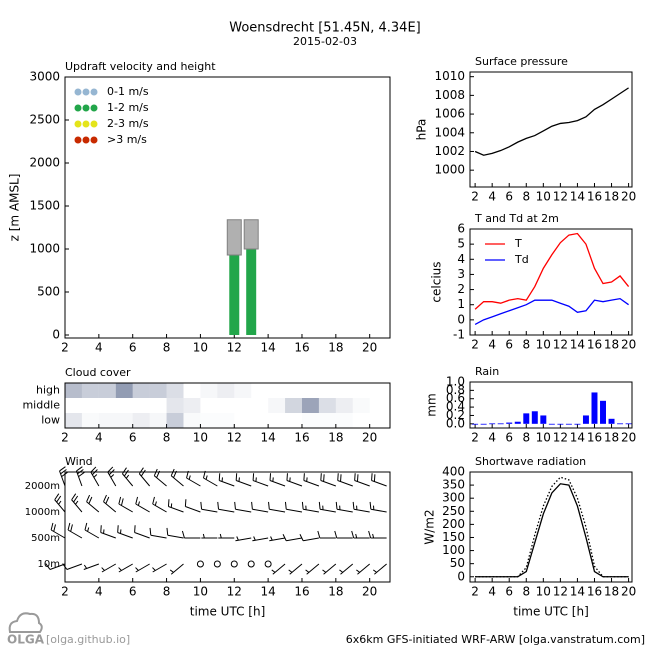  Describe the element at coordinates (453, 550) in the screenshot. I see `y-tick-label: 100` at that location.